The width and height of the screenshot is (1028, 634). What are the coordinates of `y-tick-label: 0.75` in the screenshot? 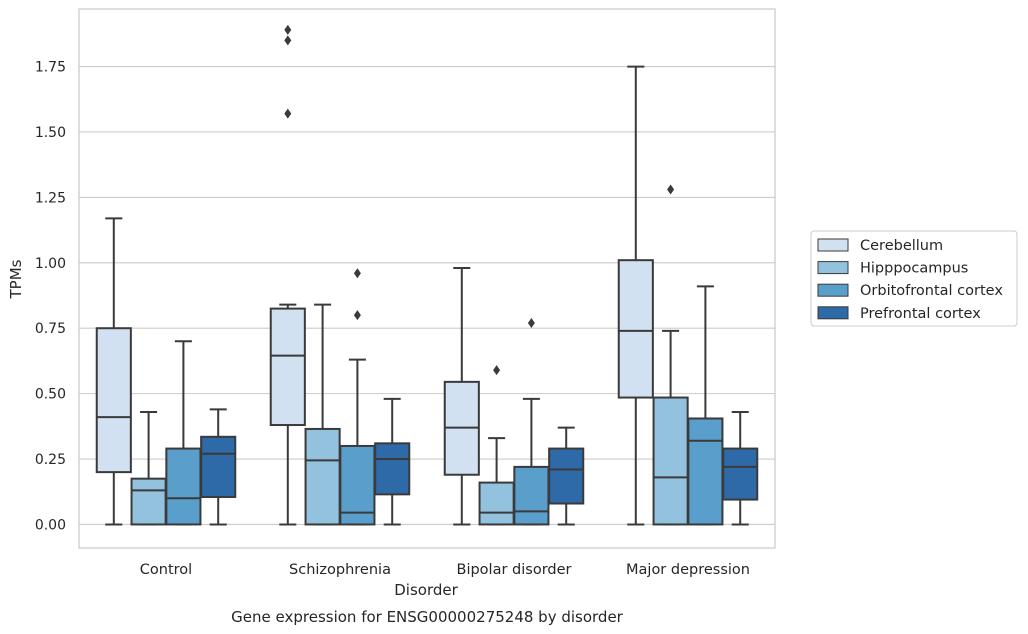 It's located at (50, 329).